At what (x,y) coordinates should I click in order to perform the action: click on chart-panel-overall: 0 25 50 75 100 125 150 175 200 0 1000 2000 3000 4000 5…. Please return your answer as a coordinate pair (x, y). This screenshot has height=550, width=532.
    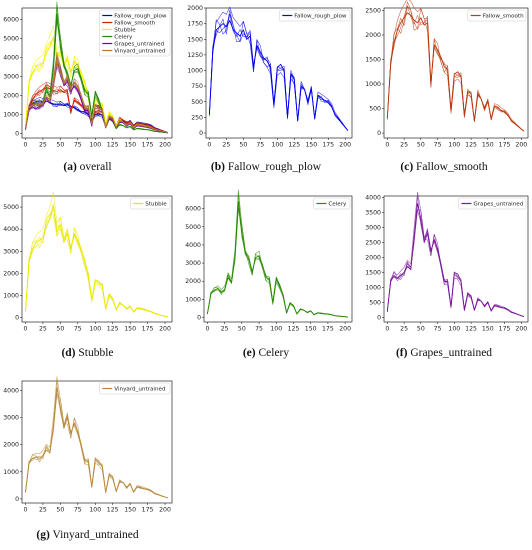
    Looking at the image, I should click on (87, 90).